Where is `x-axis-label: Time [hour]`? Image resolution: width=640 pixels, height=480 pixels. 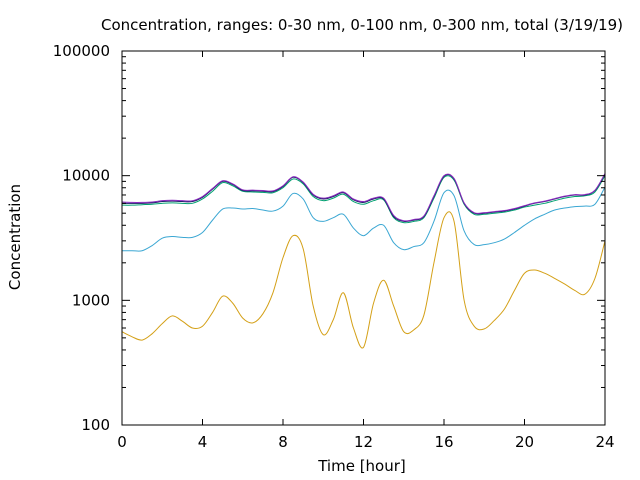 x-axis-label: Time [hour] is located at coordinates (361, 466).